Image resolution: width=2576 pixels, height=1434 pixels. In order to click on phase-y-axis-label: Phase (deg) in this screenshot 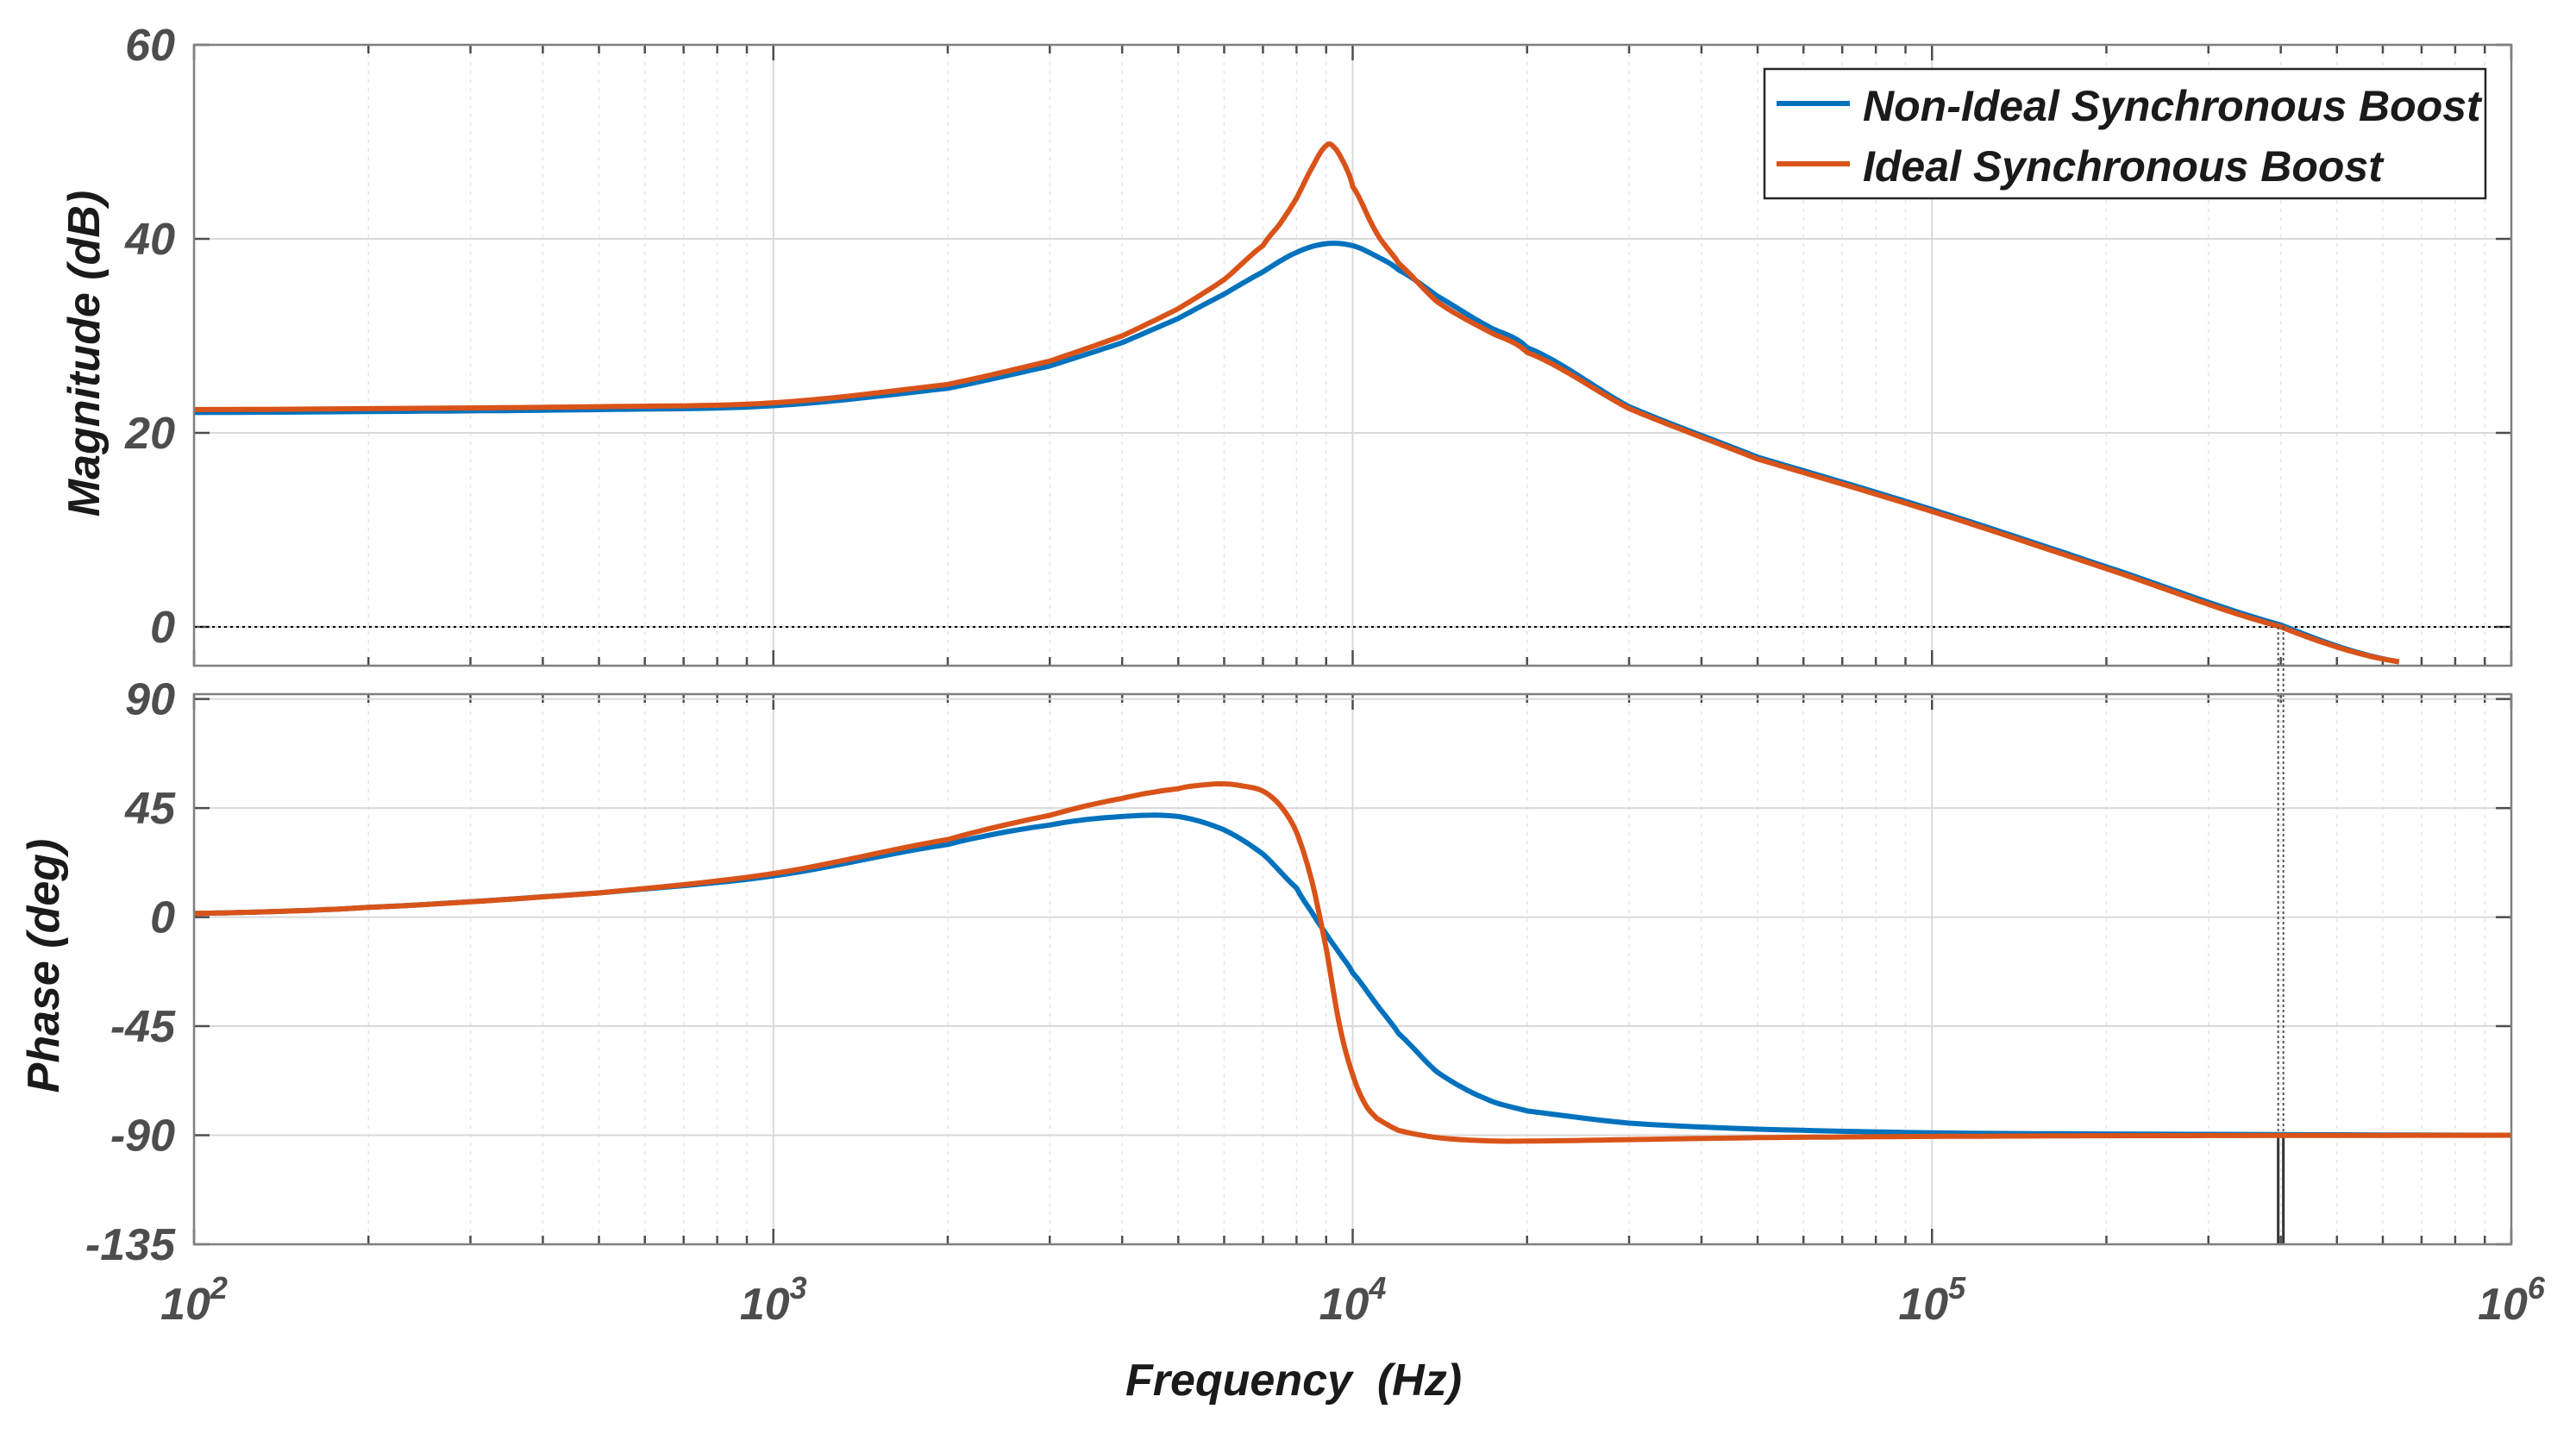, I will do `click(44, 966)`.